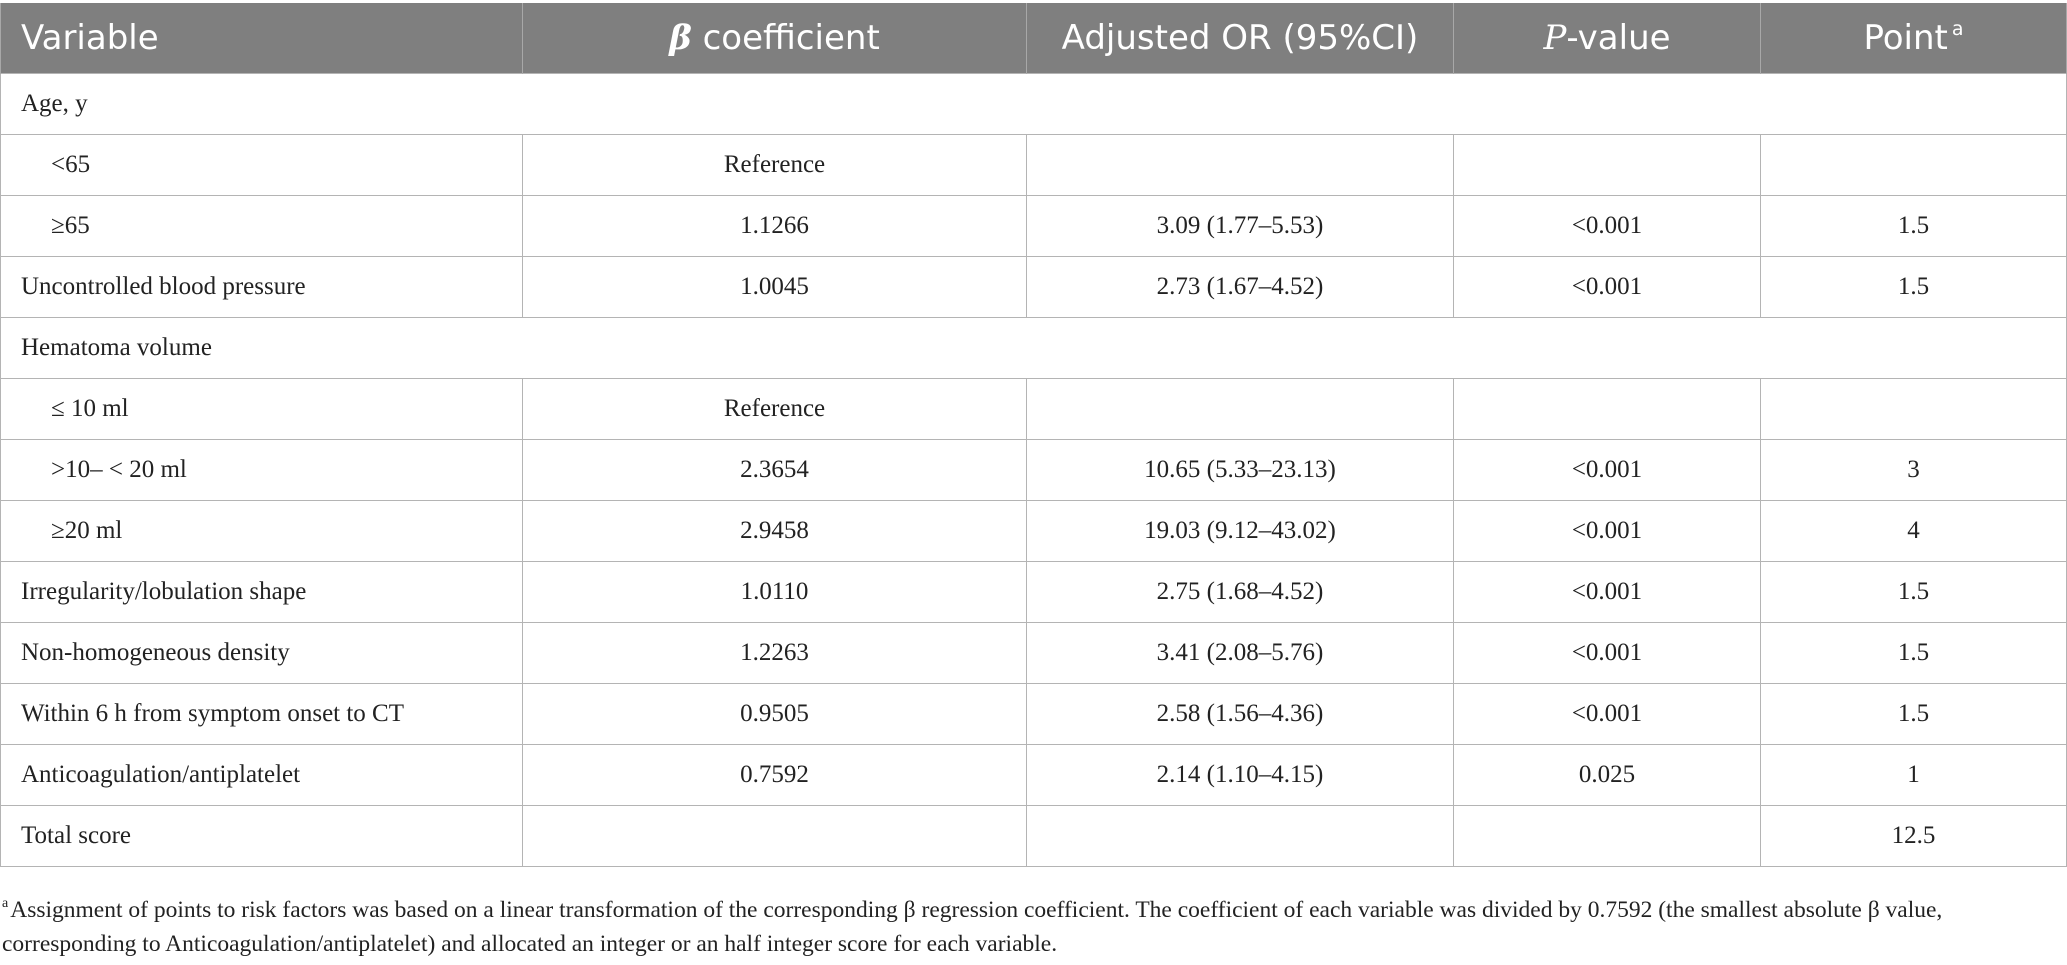  I want to click on header-point: Point a, so click(1913, 38).